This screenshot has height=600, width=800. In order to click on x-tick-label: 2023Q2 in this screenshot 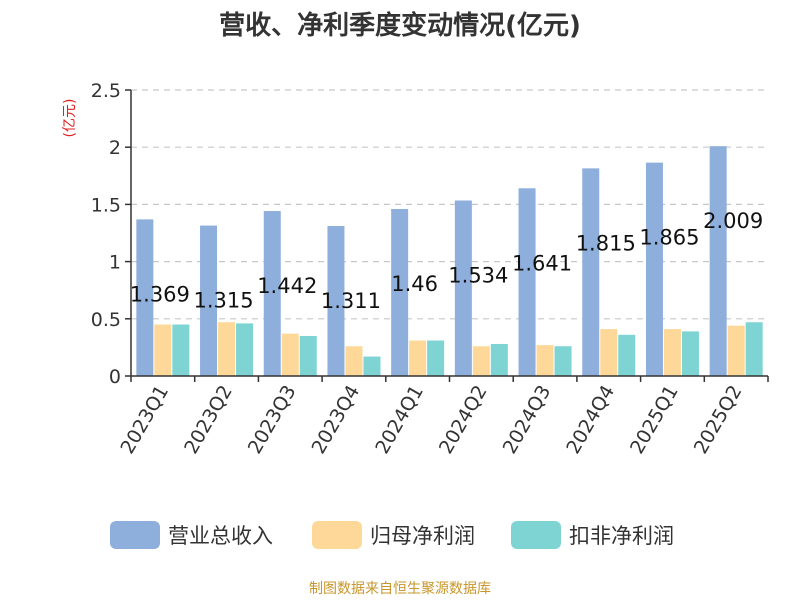, I will do `click(208, 420)`.